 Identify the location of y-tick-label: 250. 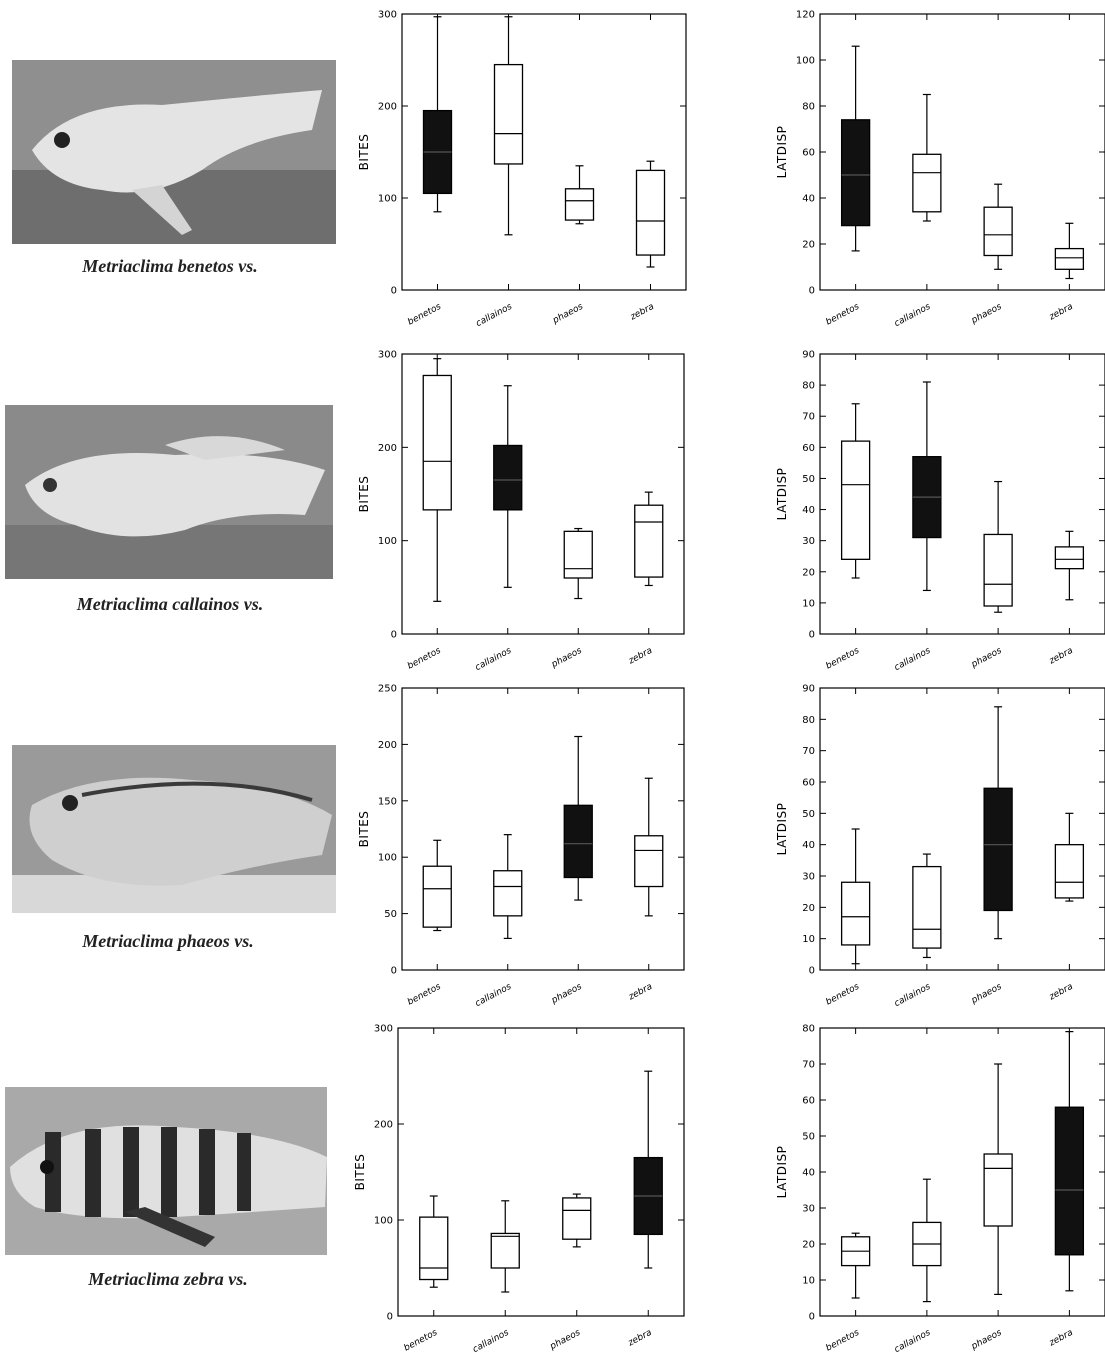
(387, 689).